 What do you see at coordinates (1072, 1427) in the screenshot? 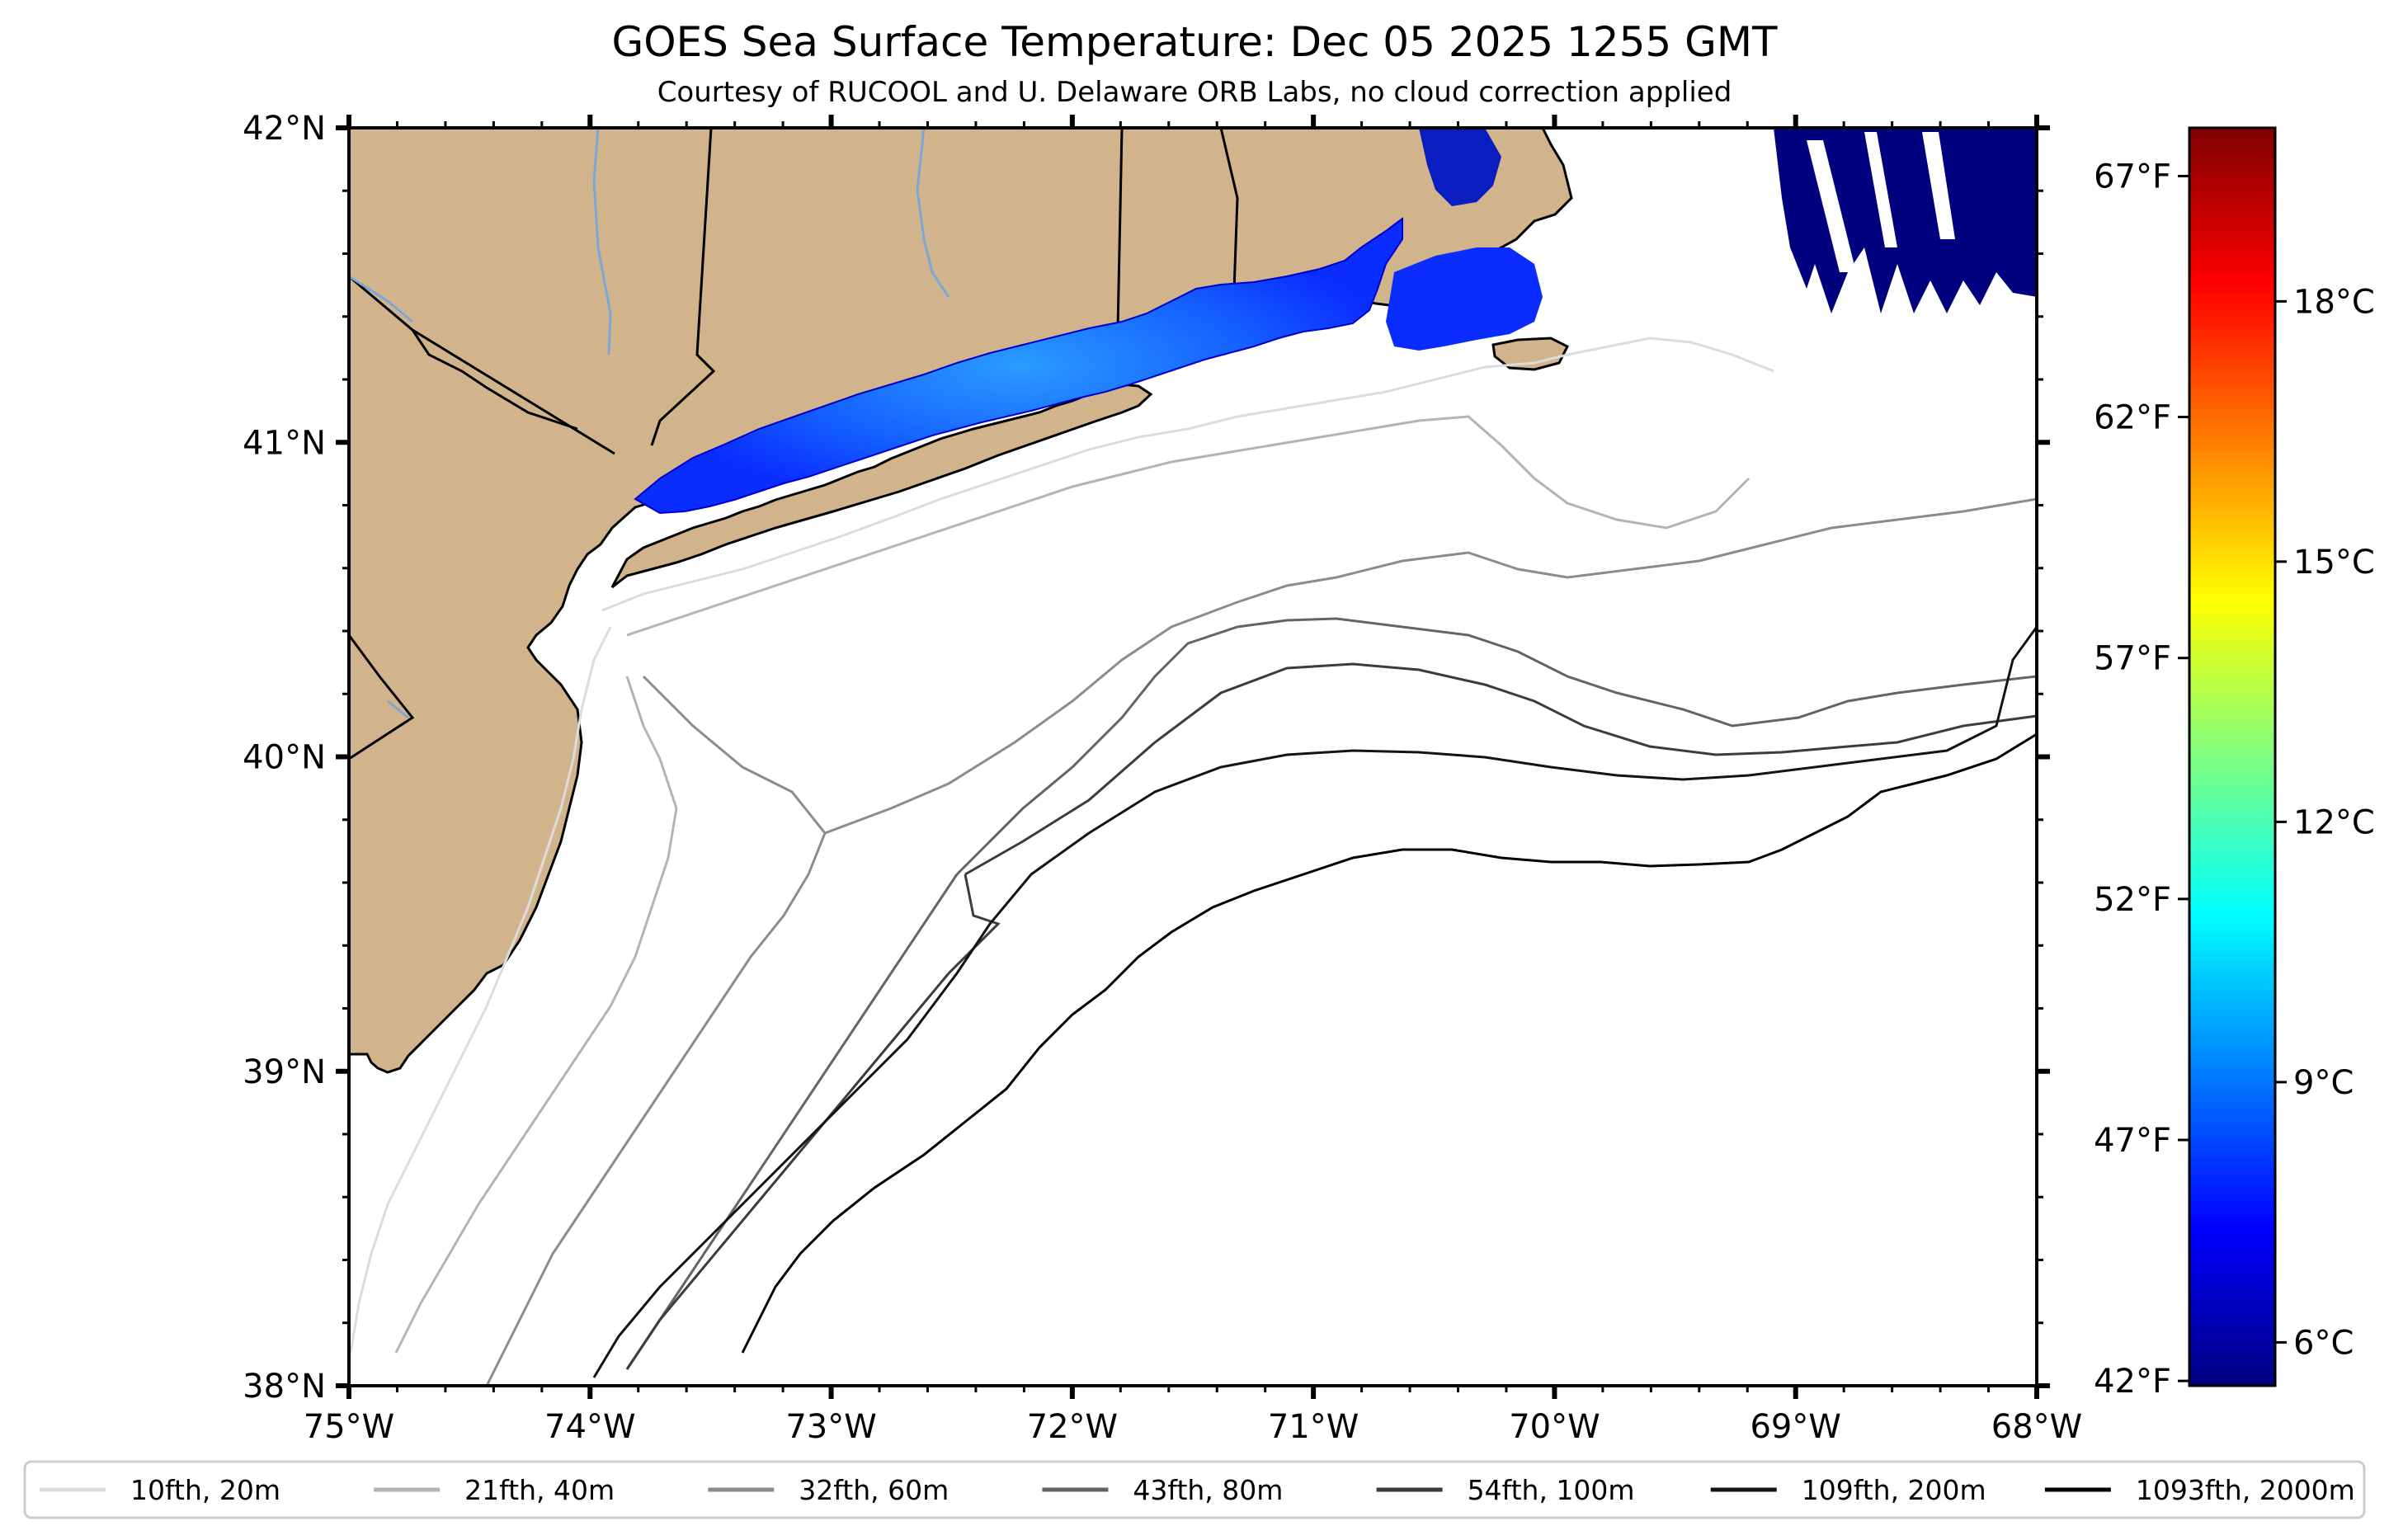
I see `x-tick-label: 72°W` at bounding box center [1072, 1427].